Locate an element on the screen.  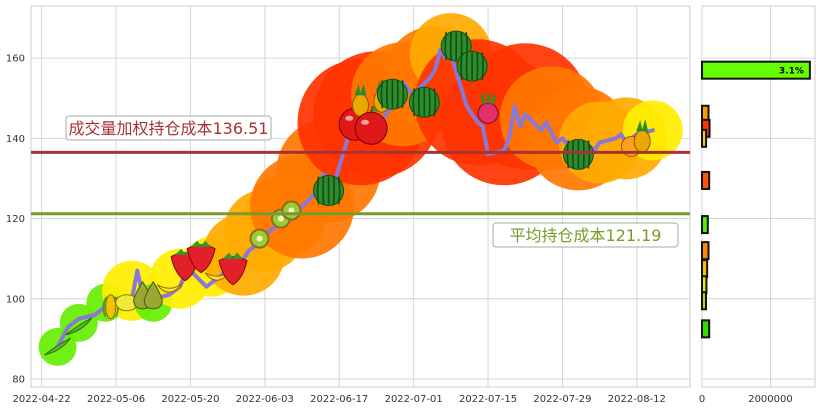
pear-body is located at coordinates (153, 295).